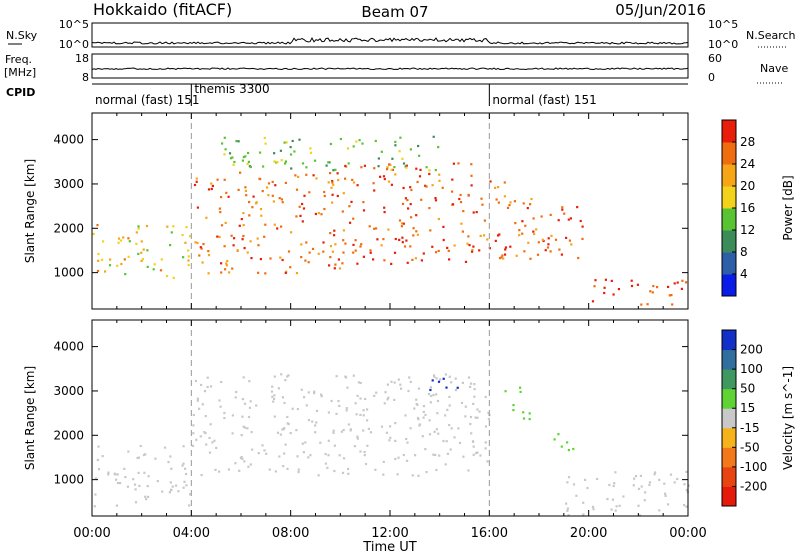  I want to click on nsky-line, so click(390, 40).